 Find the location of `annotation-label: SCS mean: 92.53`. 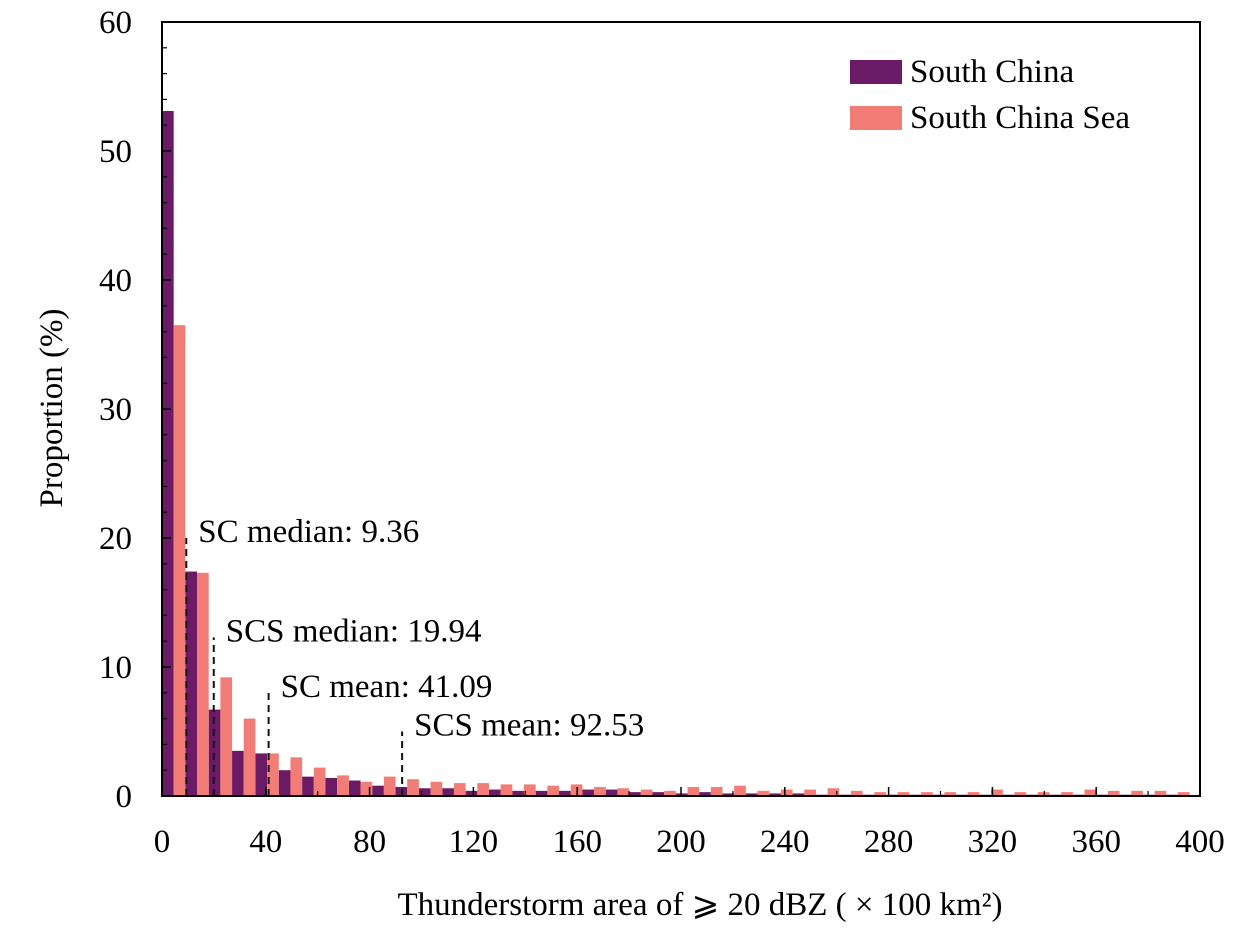

annotation-label: SCS mean: 92.53 is located at coordinates (529, 726).